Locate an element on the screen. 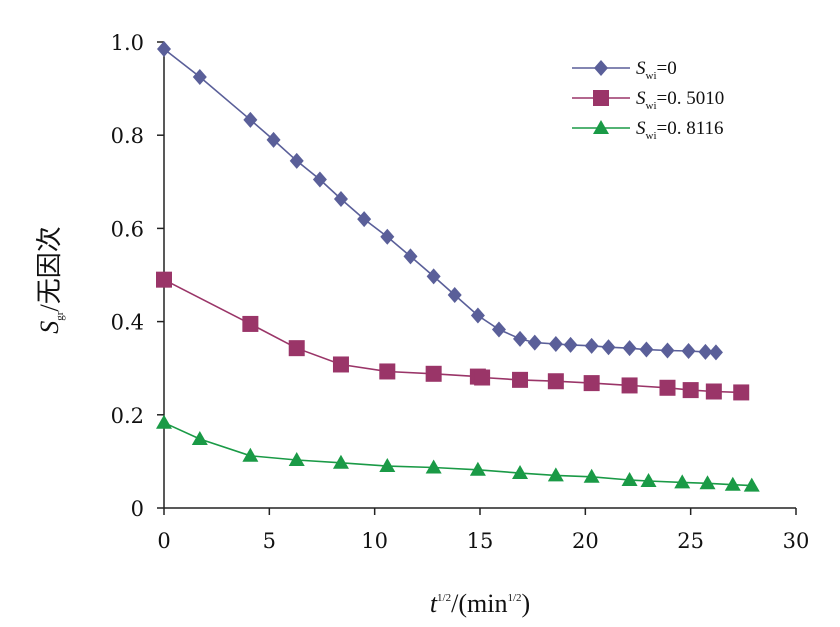  legend-label-value: =0 is located at coordinates (667, 68).